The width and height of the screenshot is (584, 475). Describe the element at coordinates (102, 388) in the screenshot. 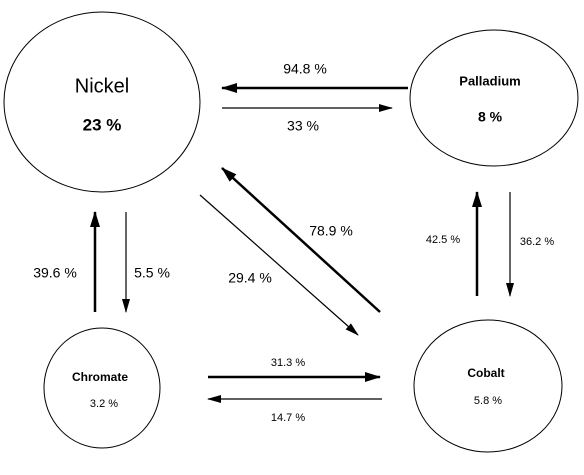

I see `node-chromate` at that location.